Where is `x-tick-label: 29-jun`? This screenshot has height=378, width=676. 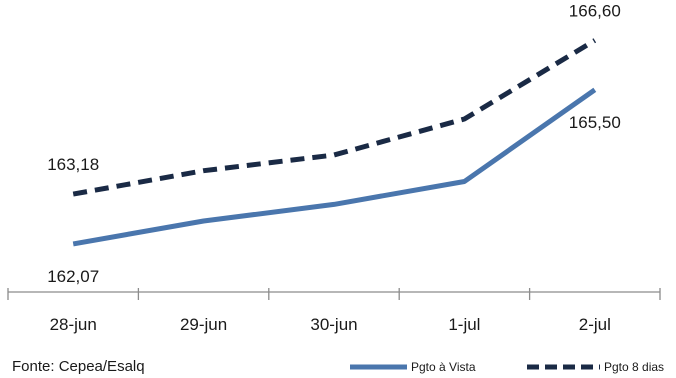
x-tick-label: 29-jun is located at coordinates (203, 324).